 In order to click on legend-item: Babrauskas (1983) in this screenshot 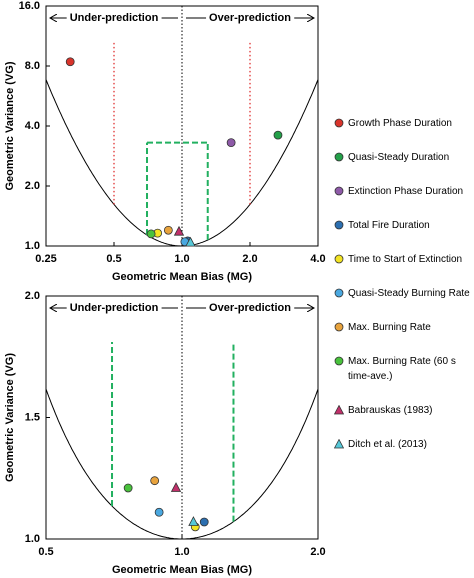, I will do `click(403, 410)`.